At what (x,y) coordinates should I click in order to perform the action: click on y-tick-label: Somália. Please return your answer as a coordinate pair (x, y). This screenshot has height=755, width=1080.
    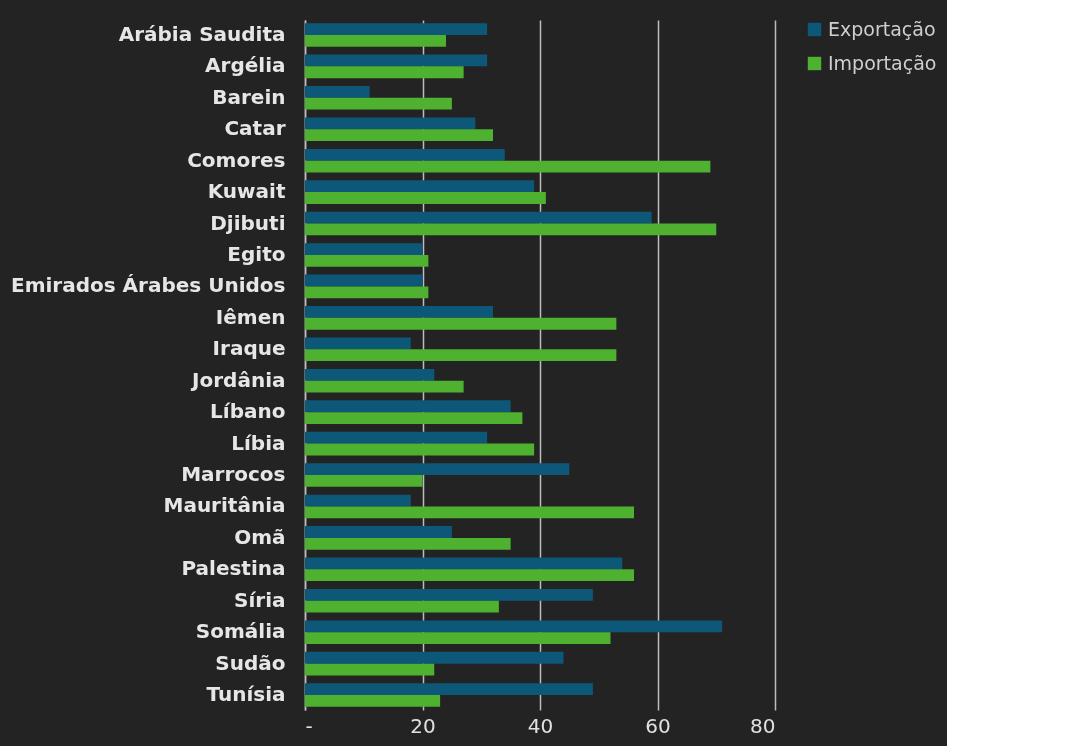
    Looking at the image, I should click on (240, 631).